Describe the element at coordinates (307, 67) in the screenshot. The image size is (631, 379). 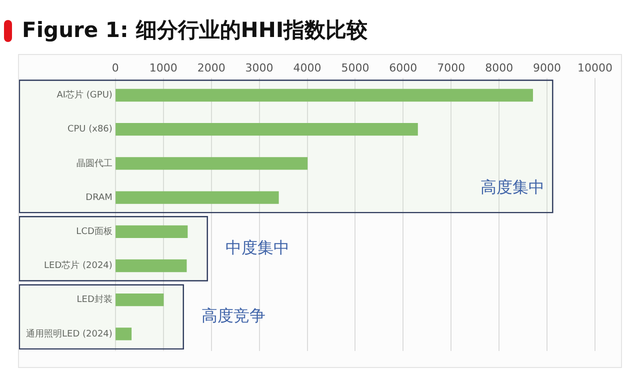
I see `x-tick-label: 4000` at that location.